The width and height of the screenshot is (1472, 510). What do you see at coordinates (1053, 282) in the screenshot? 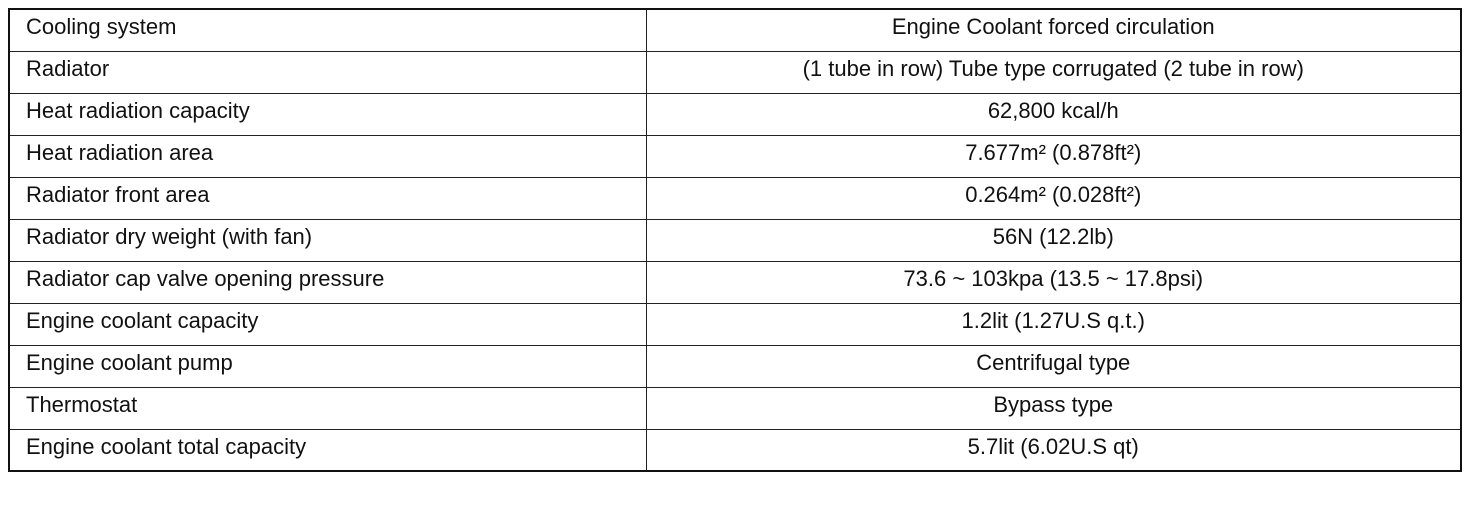
I see `spec-value: 73.6 ~ 103kpa (13.5 ~ 17.8psi)` at bounding box center [1053, 282].